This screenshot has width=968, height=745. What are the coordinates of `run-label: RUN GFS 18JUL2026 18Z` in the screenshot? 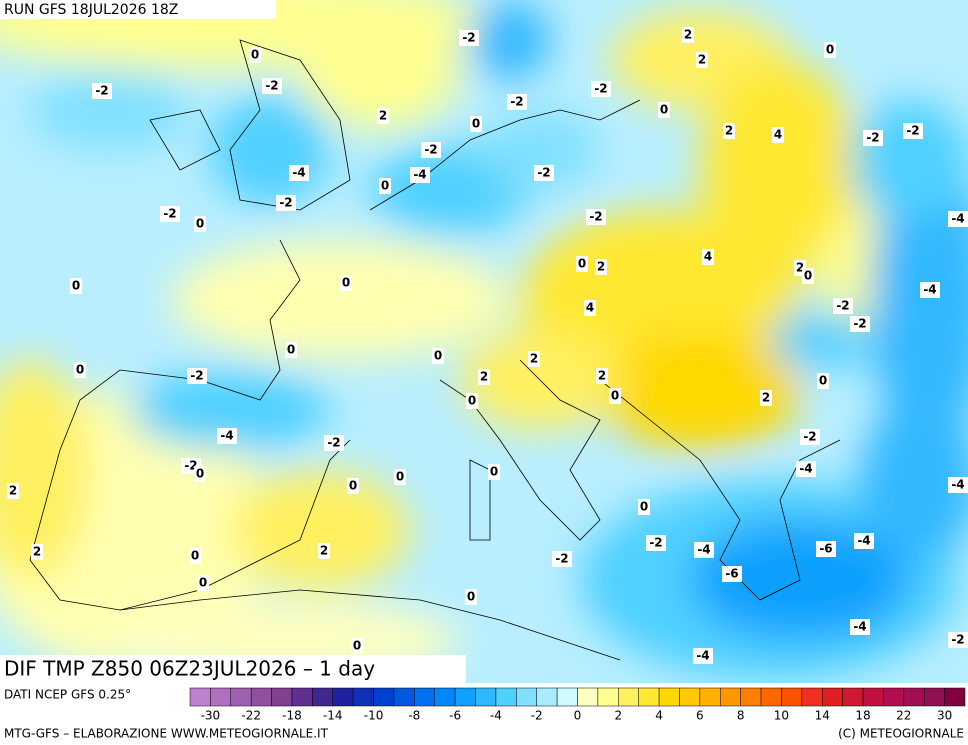 It's located at (91, 10).